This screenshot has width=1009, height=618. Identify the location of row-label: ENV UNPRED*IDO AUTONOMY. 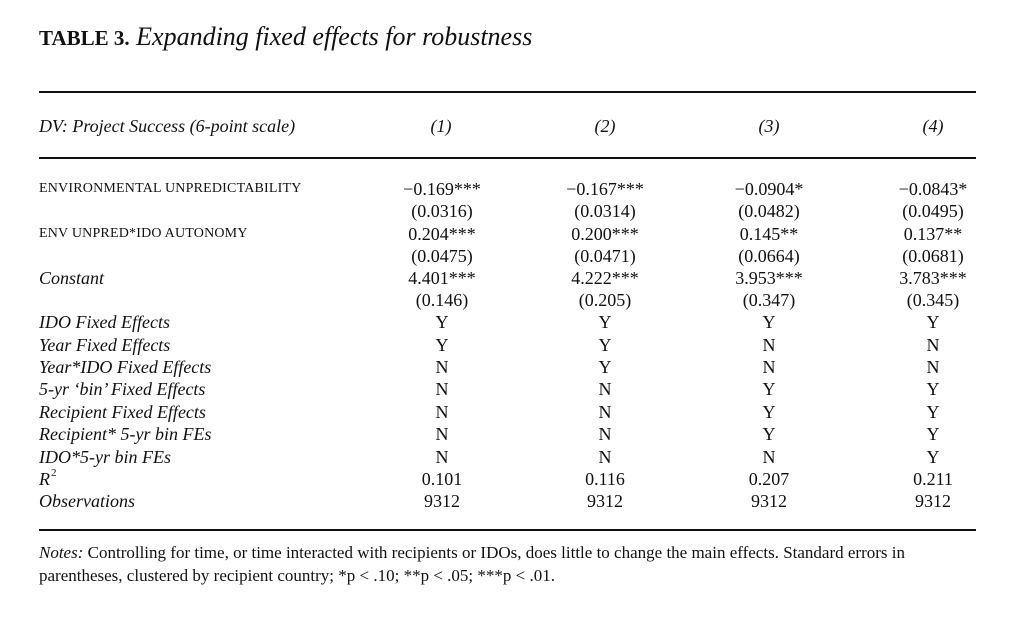
(143, 233).